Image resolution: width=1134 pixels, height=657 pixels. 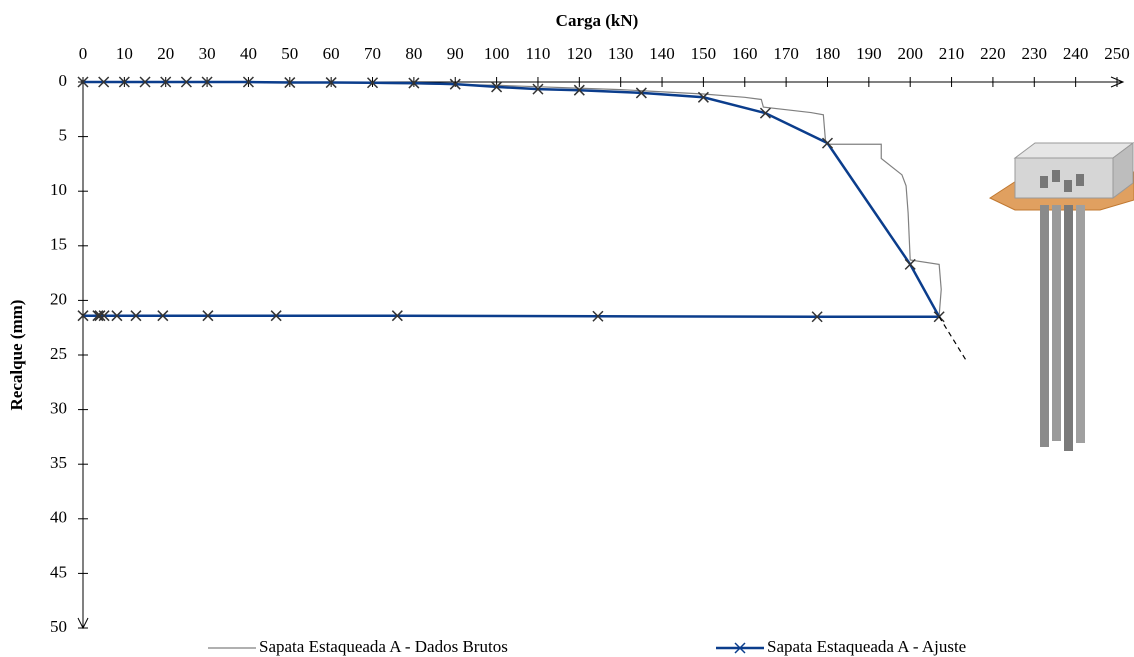 What do you see at coordinates (383, 646) in the screenshot?
I see `legend-label: Sapata Estaqueada A - Dados Brutos` at bounding box center [383, 646].